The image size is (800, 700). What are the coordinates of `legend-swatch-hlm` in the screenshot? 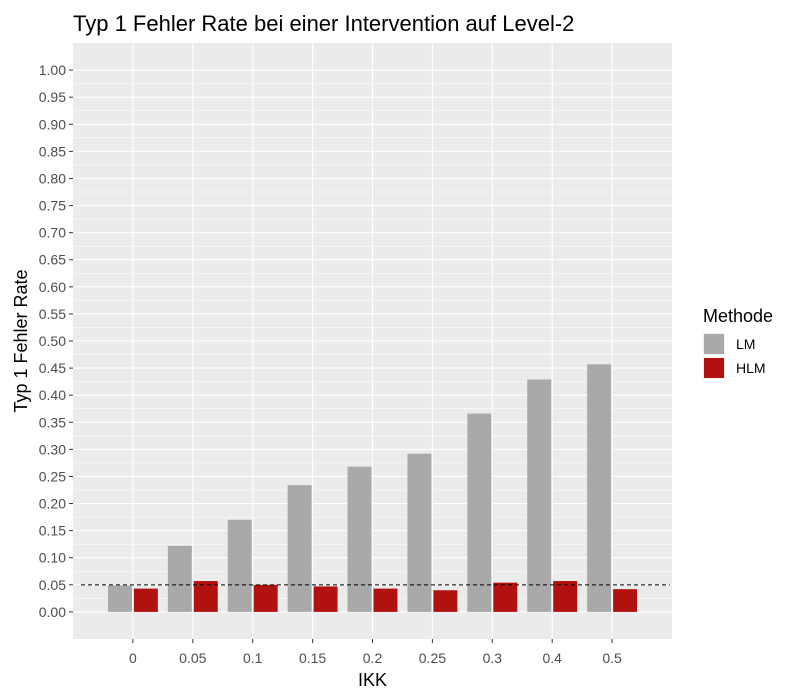 It's located at (714, 368).